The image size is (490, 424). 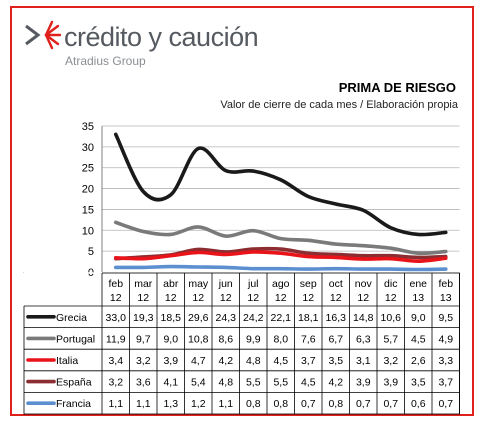 What do you see at coordinates (143, 284) in the screenshot?
I see `x-tick-month: mar` at bounding box center [143, 284].